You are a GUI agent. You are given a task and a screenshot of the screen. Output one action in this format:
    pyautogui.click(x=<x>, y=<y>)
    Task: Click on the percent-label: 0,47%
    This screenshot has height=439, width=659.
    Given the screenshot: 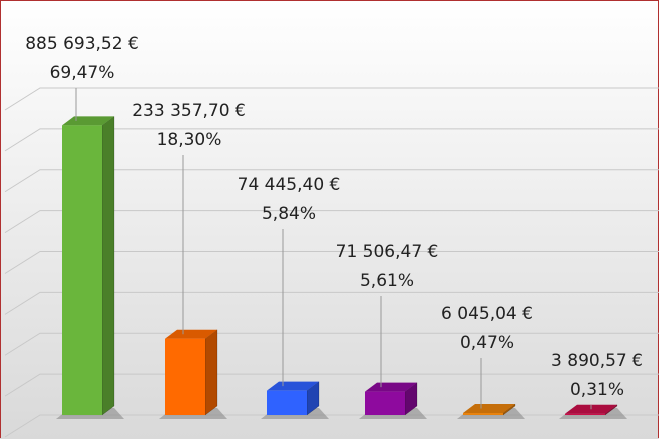 What is the action you would take?
    pyautogui.click(x=487, y=343)
    